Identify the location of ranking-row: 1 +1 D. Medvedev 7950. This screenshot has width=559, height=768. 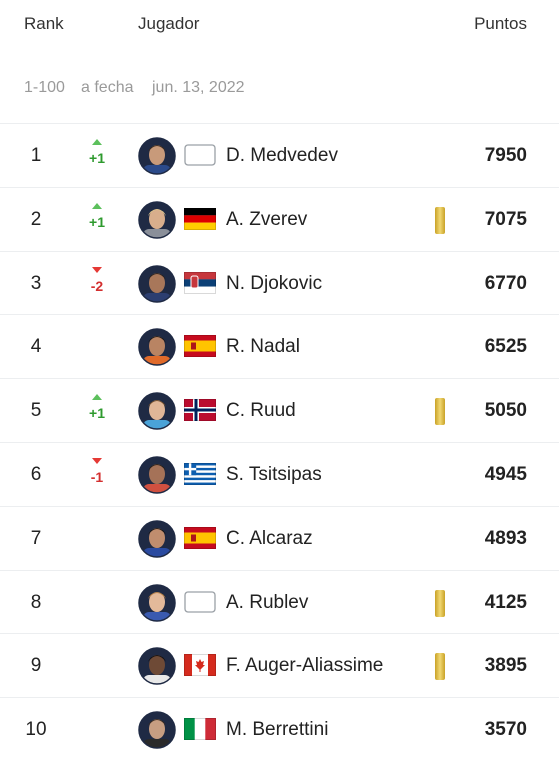
(279, 155).